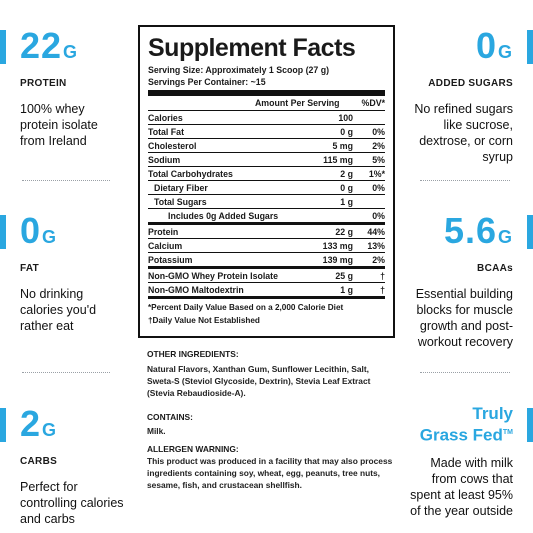 The width and height of the screenshot is (533, 533). Describe the element at coordinates (163, 231) in the screenshot. I see `nutrient-name: Protein` at that location.